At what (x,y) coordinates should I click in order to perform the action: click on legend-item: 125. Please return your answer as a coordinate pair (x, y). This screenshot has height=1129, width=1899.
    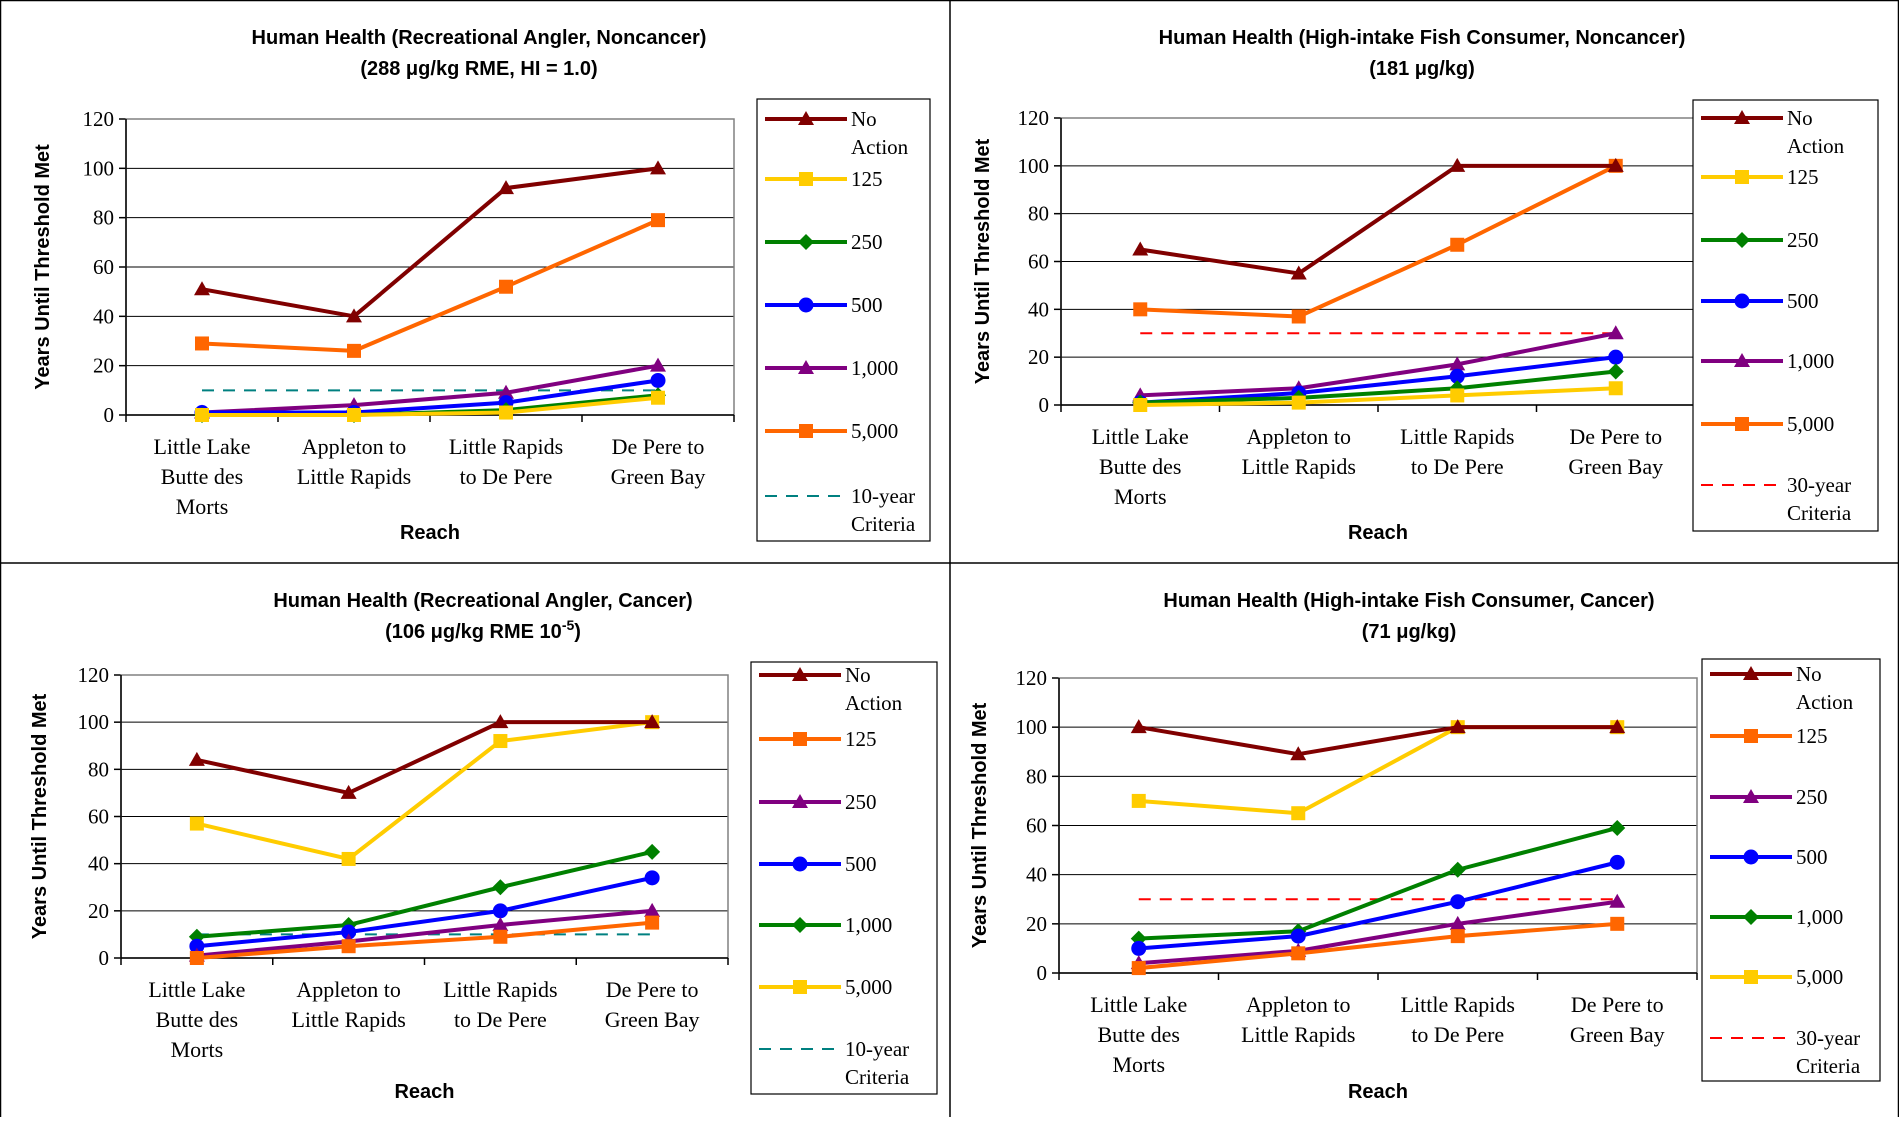
    Looking at the image, I should click on (1760, 177).